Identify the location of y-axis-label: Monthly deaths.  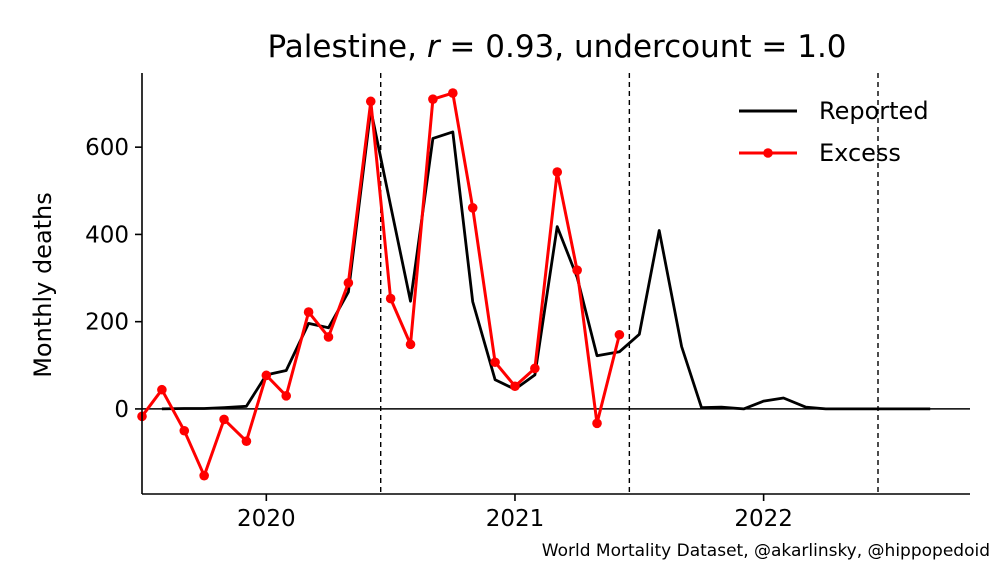
(43, 285).